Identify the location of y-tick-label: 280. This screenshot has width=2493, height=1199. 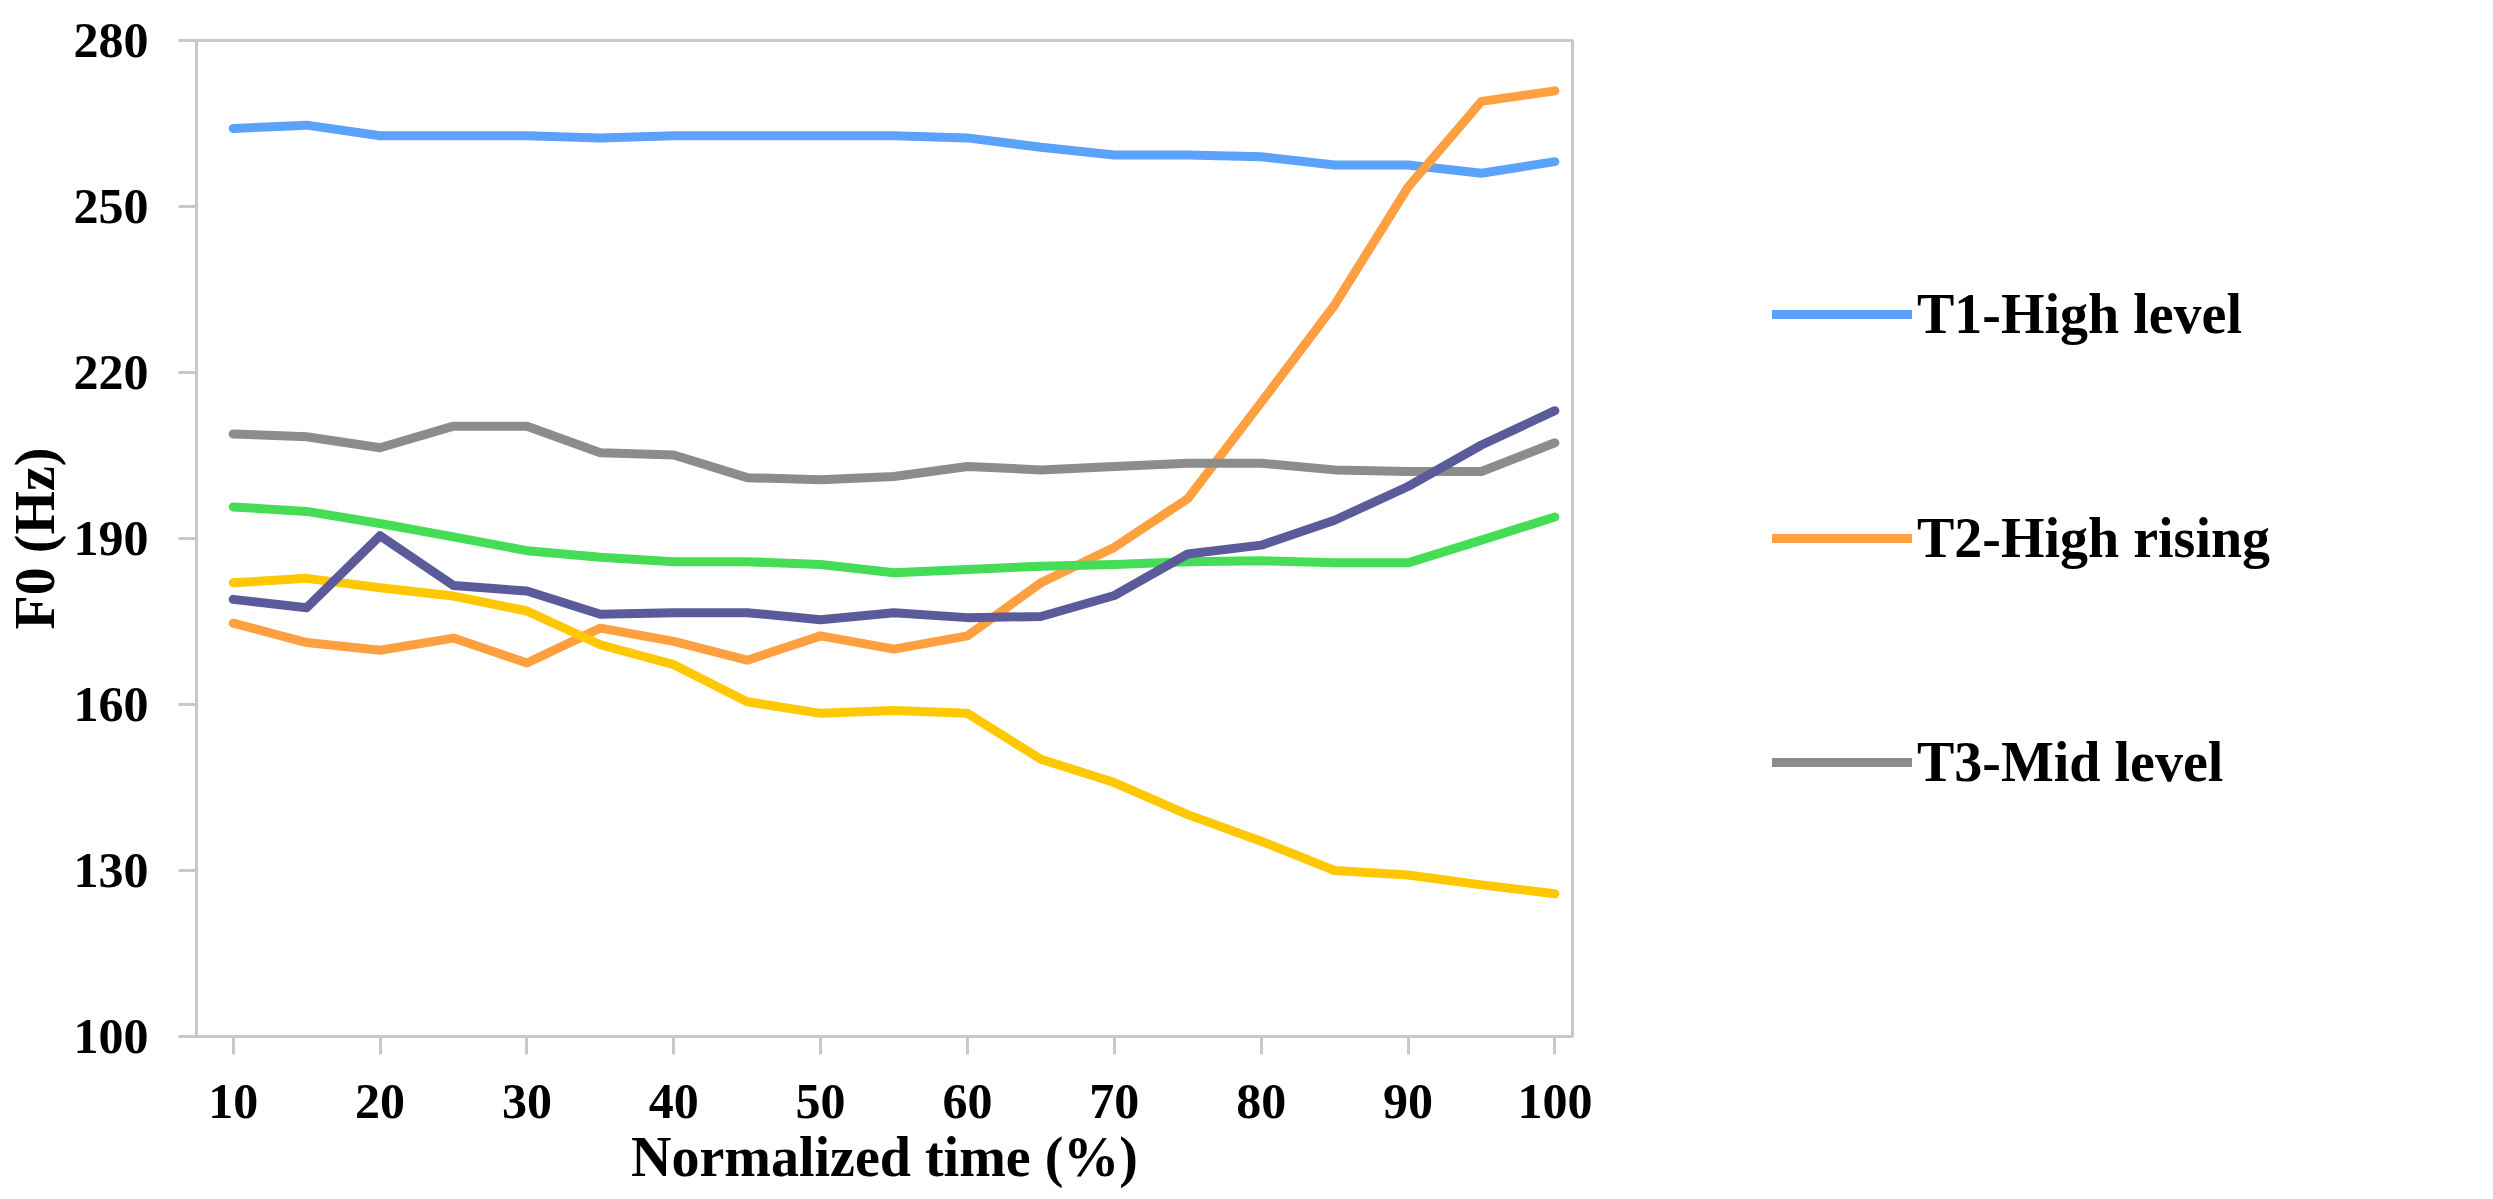
(111, 40).